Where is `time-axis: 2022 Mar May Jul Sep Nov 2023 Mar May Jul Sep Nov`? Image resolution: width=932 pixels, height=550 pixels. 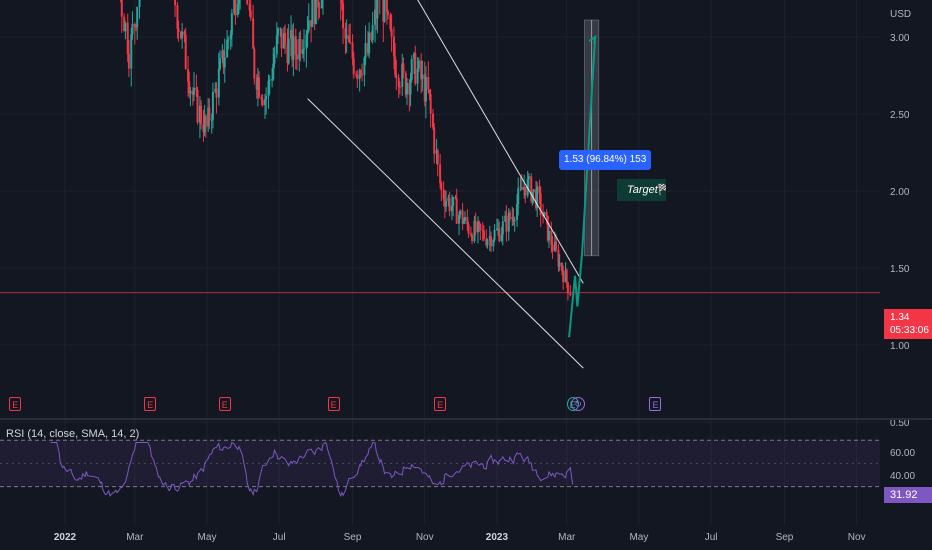 time-axis: 2022 Mar May Jul Sep Nov 2023 Mar May Jul Sep Nov is located at coordinates (460, 537).